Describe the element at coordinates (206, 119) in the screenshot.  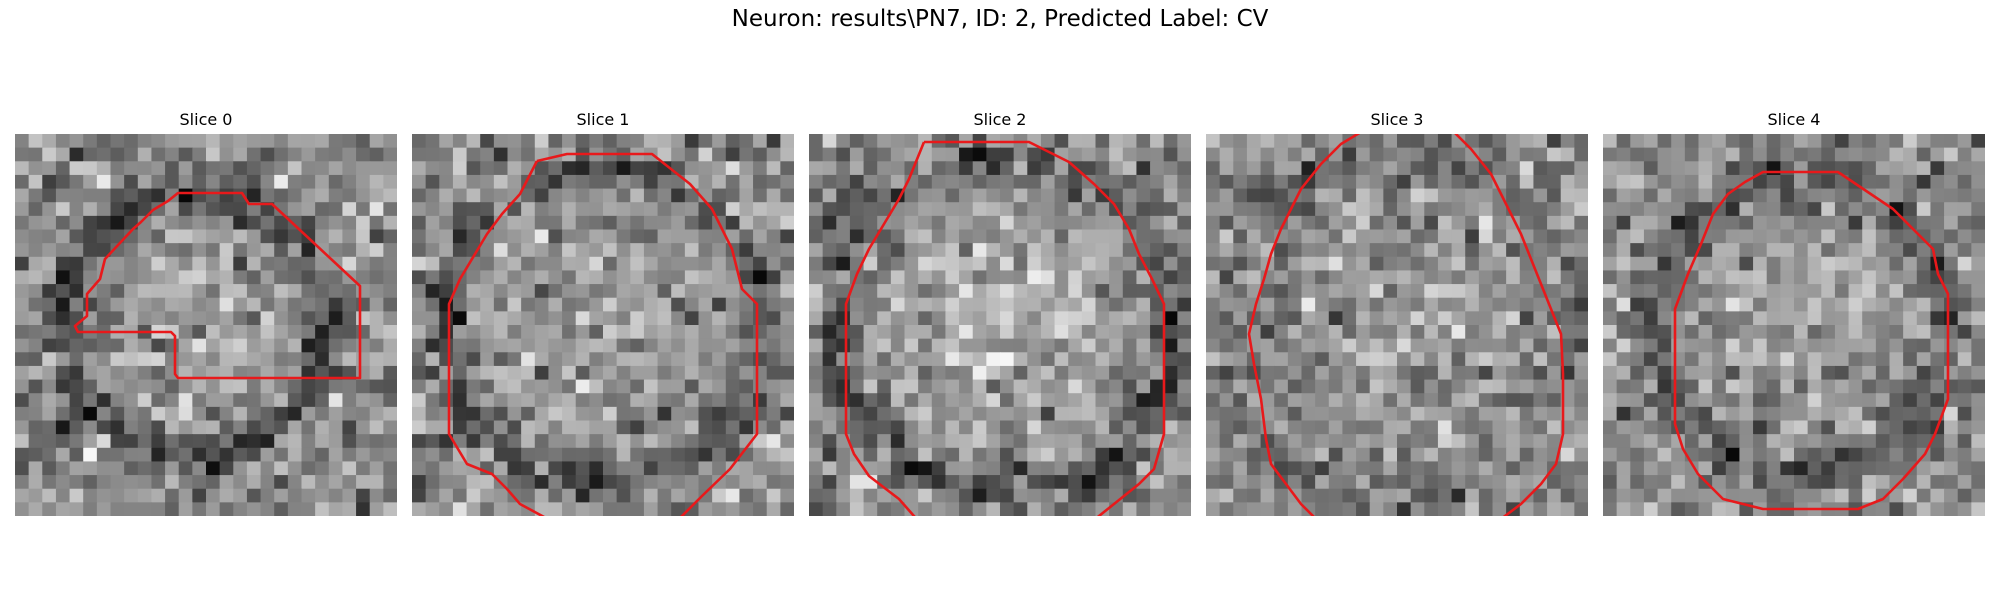
I see `slice-title: Slice 0` at that location.